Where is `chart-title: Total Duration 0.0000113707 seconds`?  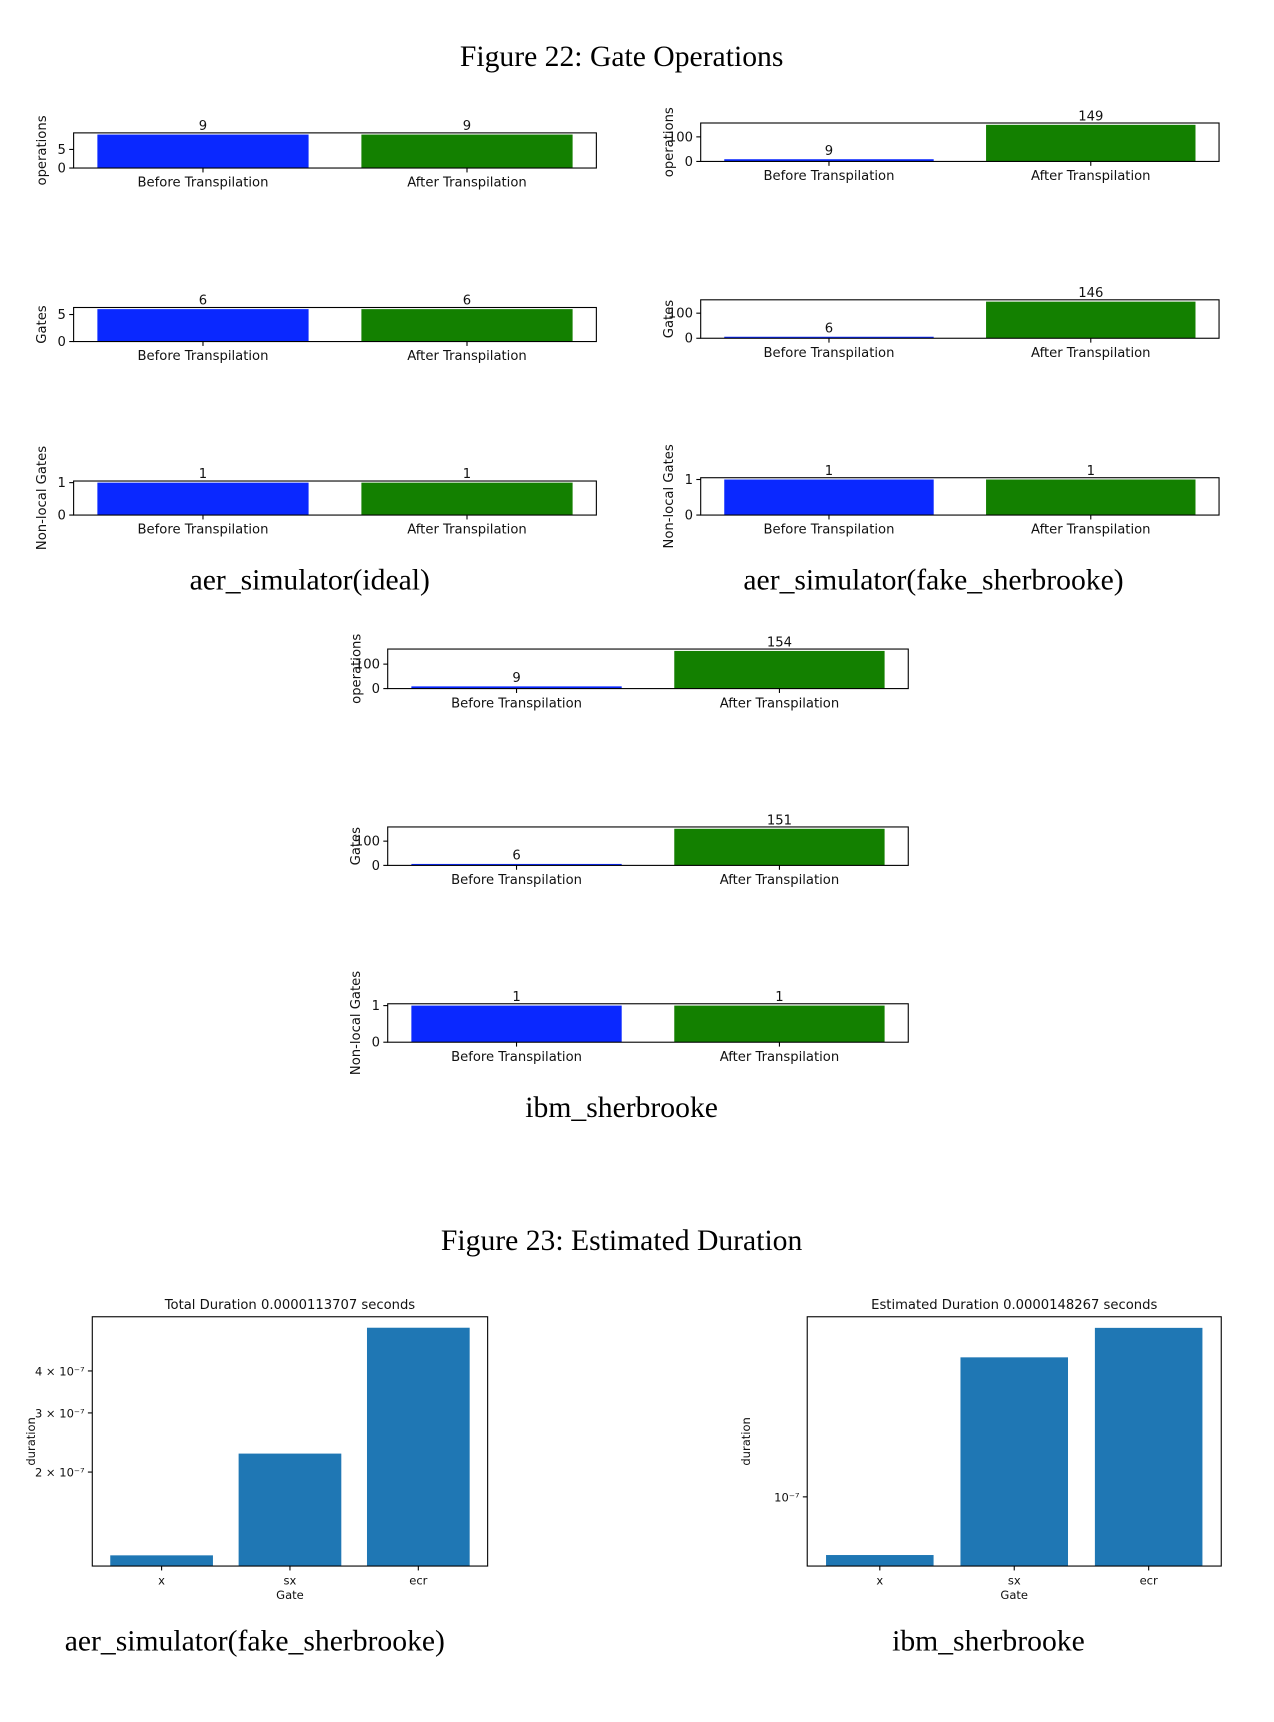 chart-title: Total Duration 0.0000113707 seconds is located at coordinates (290, 1305).